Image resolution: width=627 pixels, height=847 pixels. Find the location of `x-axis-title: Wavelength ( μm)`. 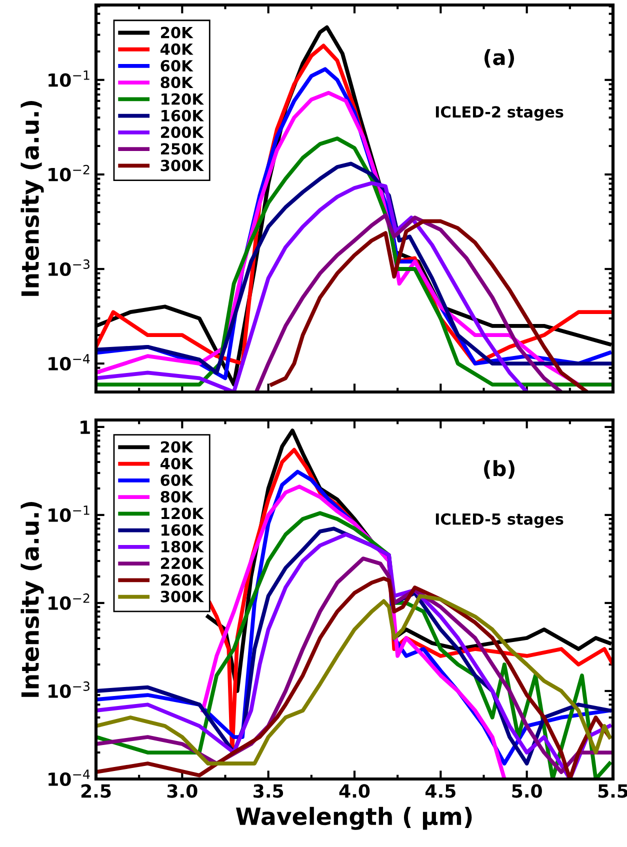

x-axis-title: Wavelength ( μm) is located at coordinates (354, 818).